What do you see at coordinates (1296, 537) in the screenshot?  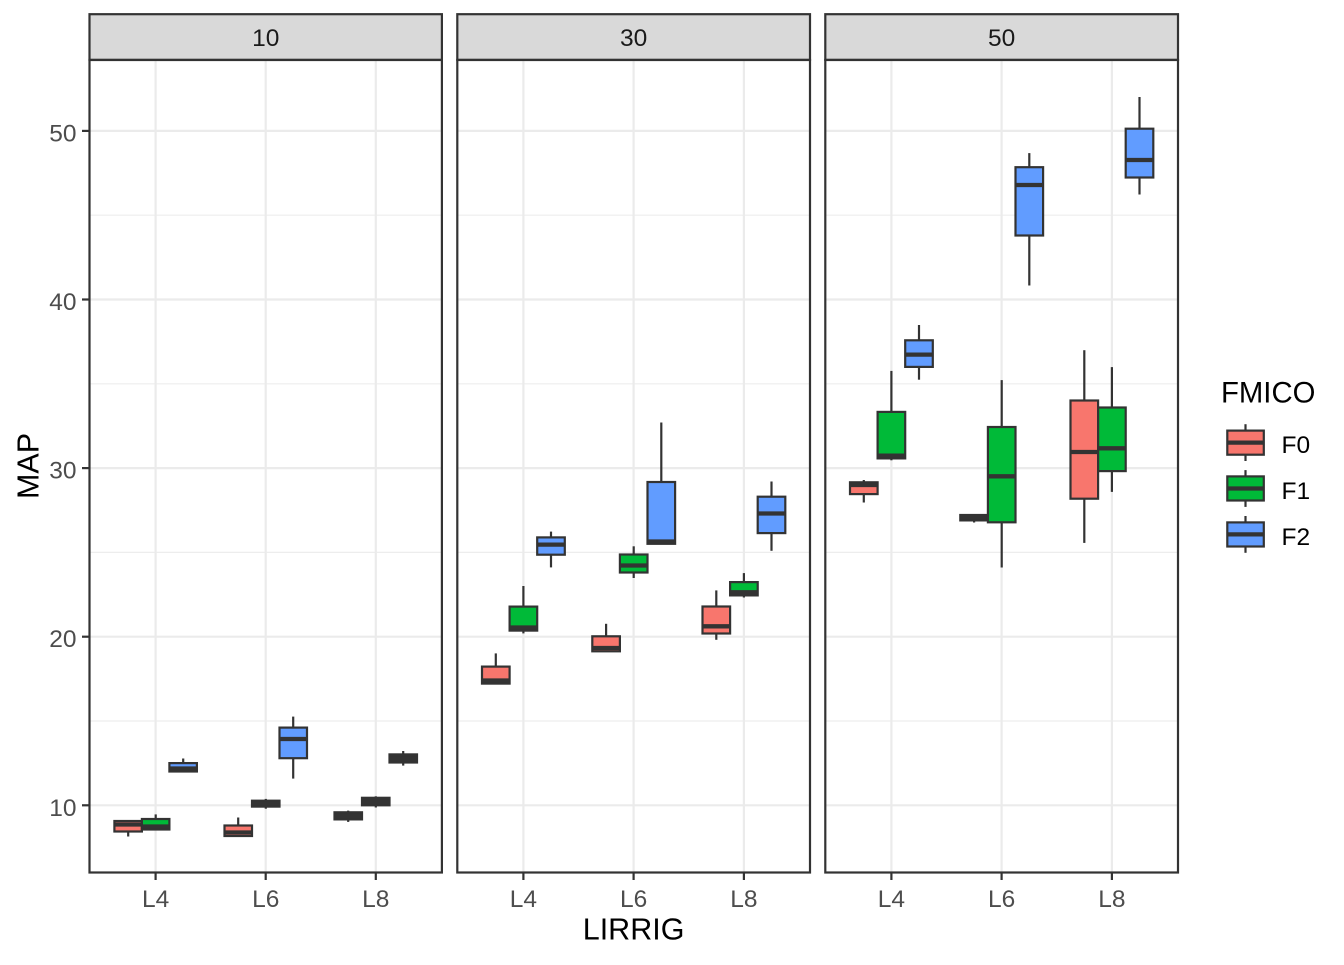 I see `svg-text: F2` at bounding box center [1296, 537].